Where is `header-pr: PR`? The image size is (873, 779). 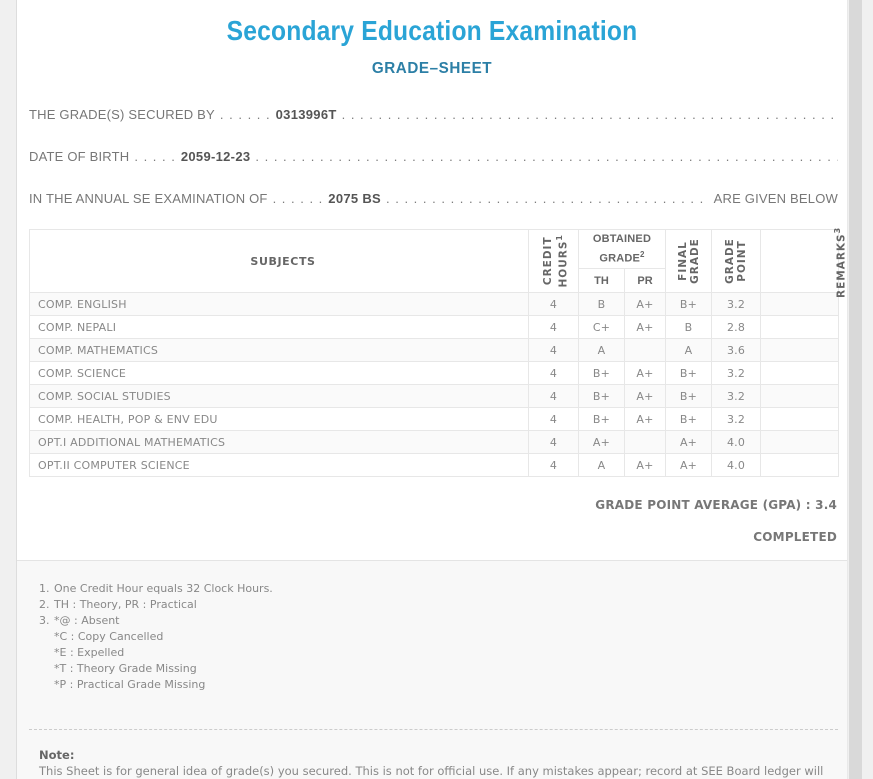 header-pr: PR is located at coordinates (645, 280).